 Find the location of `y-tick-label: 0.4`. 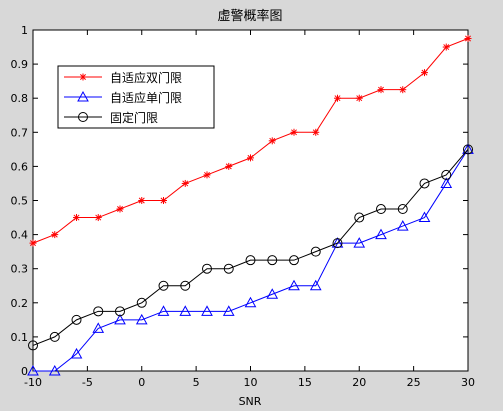

y-tick-label: 0.4 is located at coordinates (20, 235).